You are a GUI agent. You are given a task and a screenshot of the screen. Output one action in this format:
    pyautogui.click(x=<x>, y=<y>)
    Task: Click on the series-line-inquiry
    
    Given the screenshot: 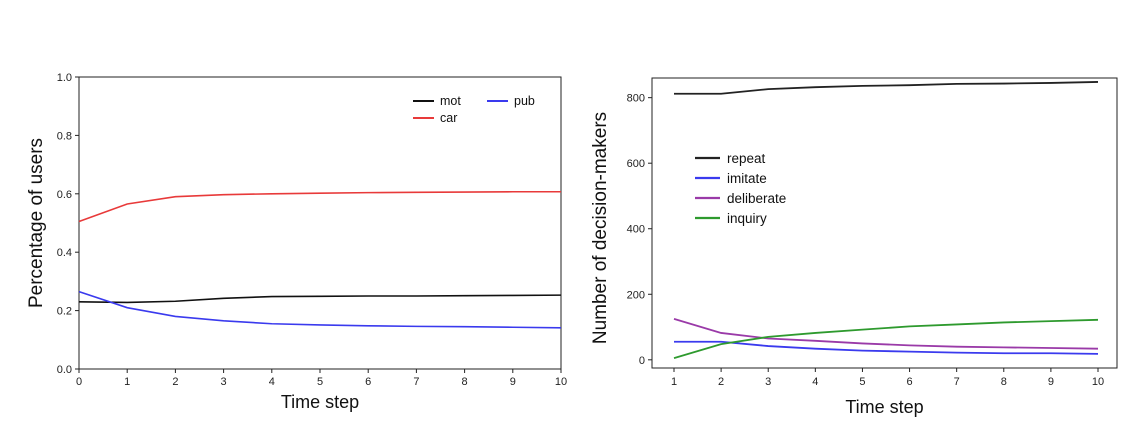 What is the action you would take?
    pyautogui.click(x=886, y=339)
    